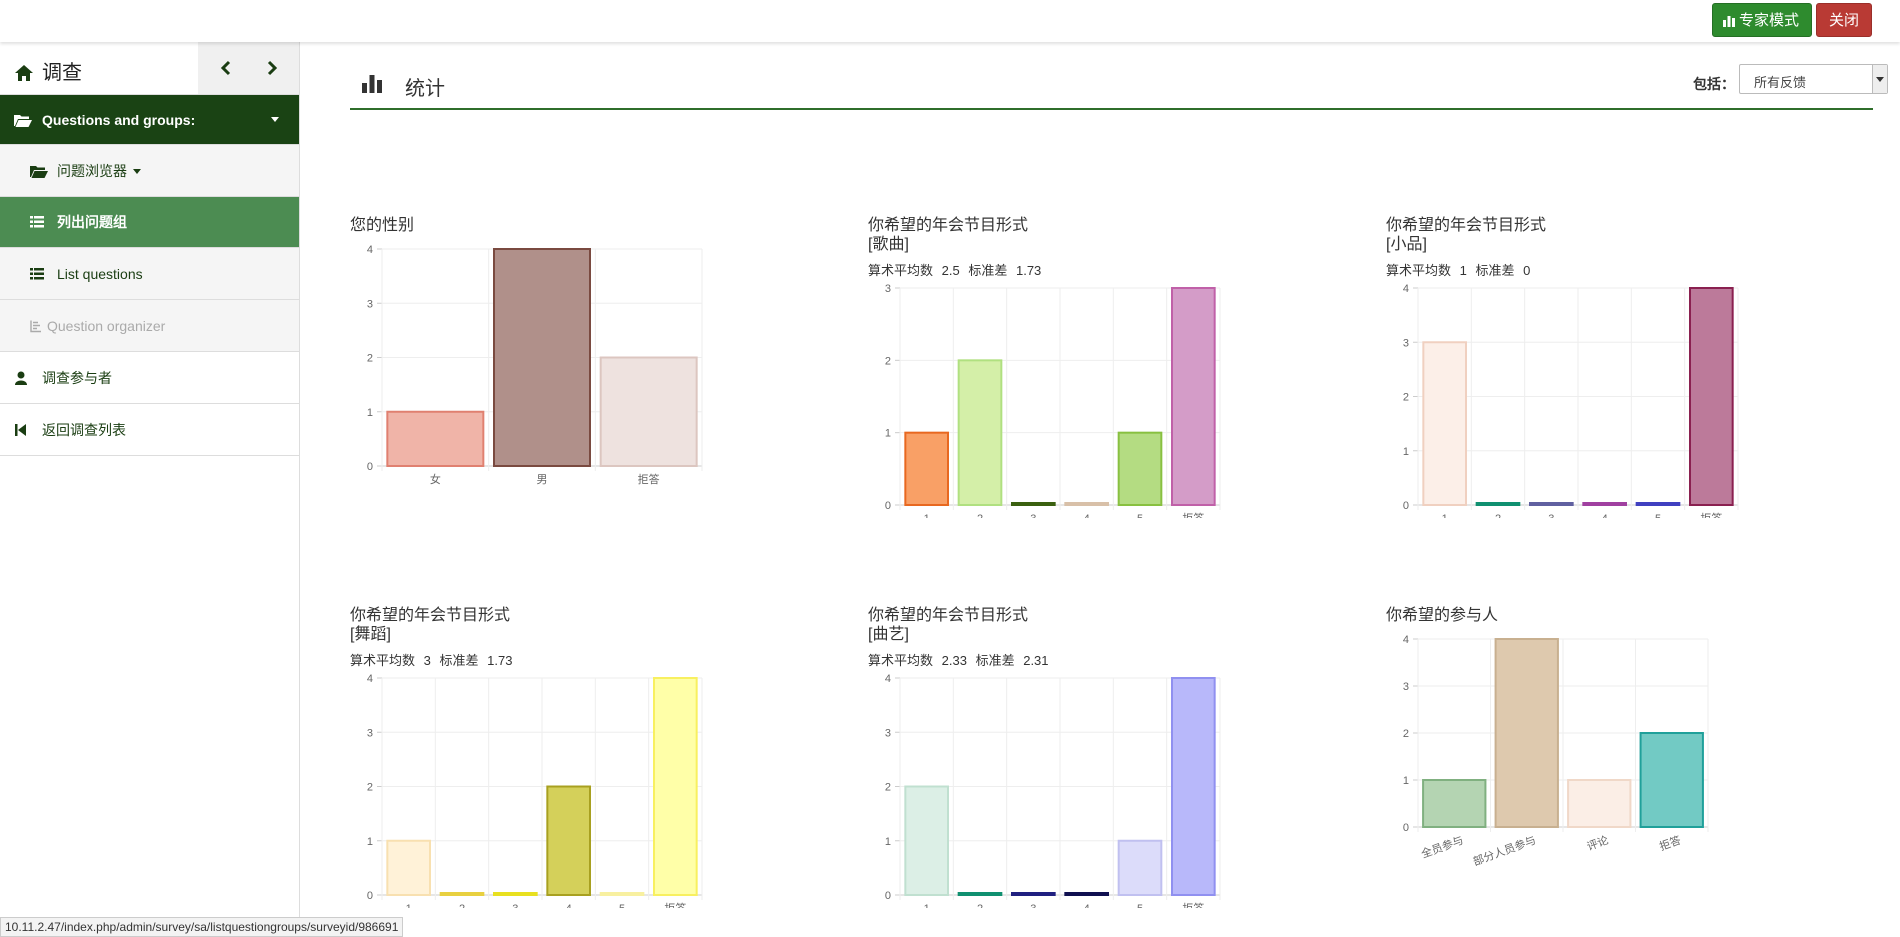  What do you see at coordinates (149, 430) in the screenshot?
I see `sidebar-item-back-to-survey-list: 返回调查列表` at bounding box center [149, 430].